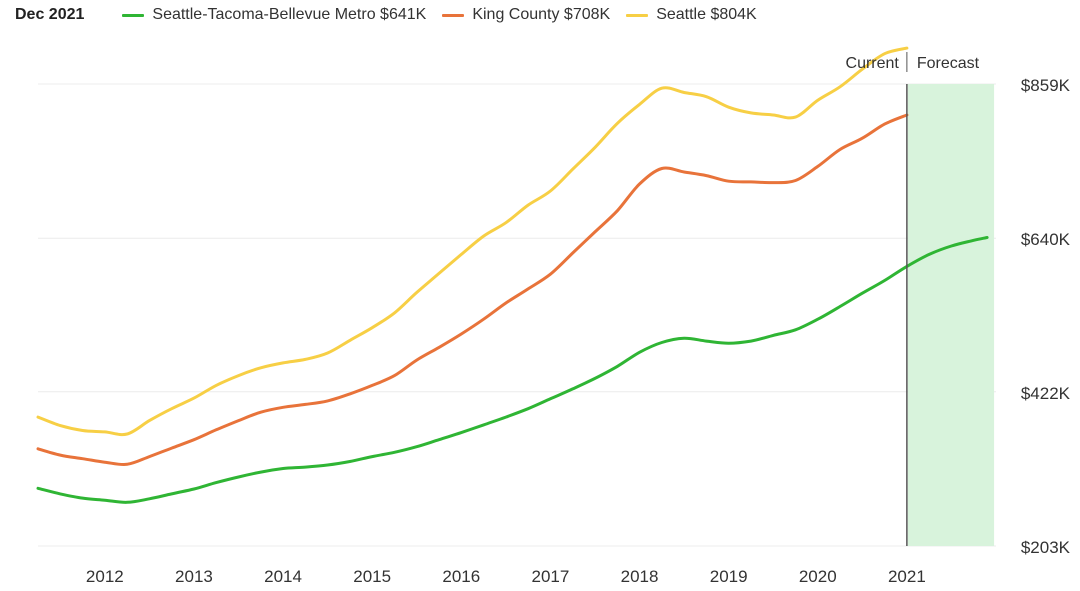 This screenshot has height=591, width=1080. What do you see at coordinates (1046, 316) in the screenshot?
I see `y-axis-labels: $203K $422K $640K $859K` at bounding box center [1046, 316].